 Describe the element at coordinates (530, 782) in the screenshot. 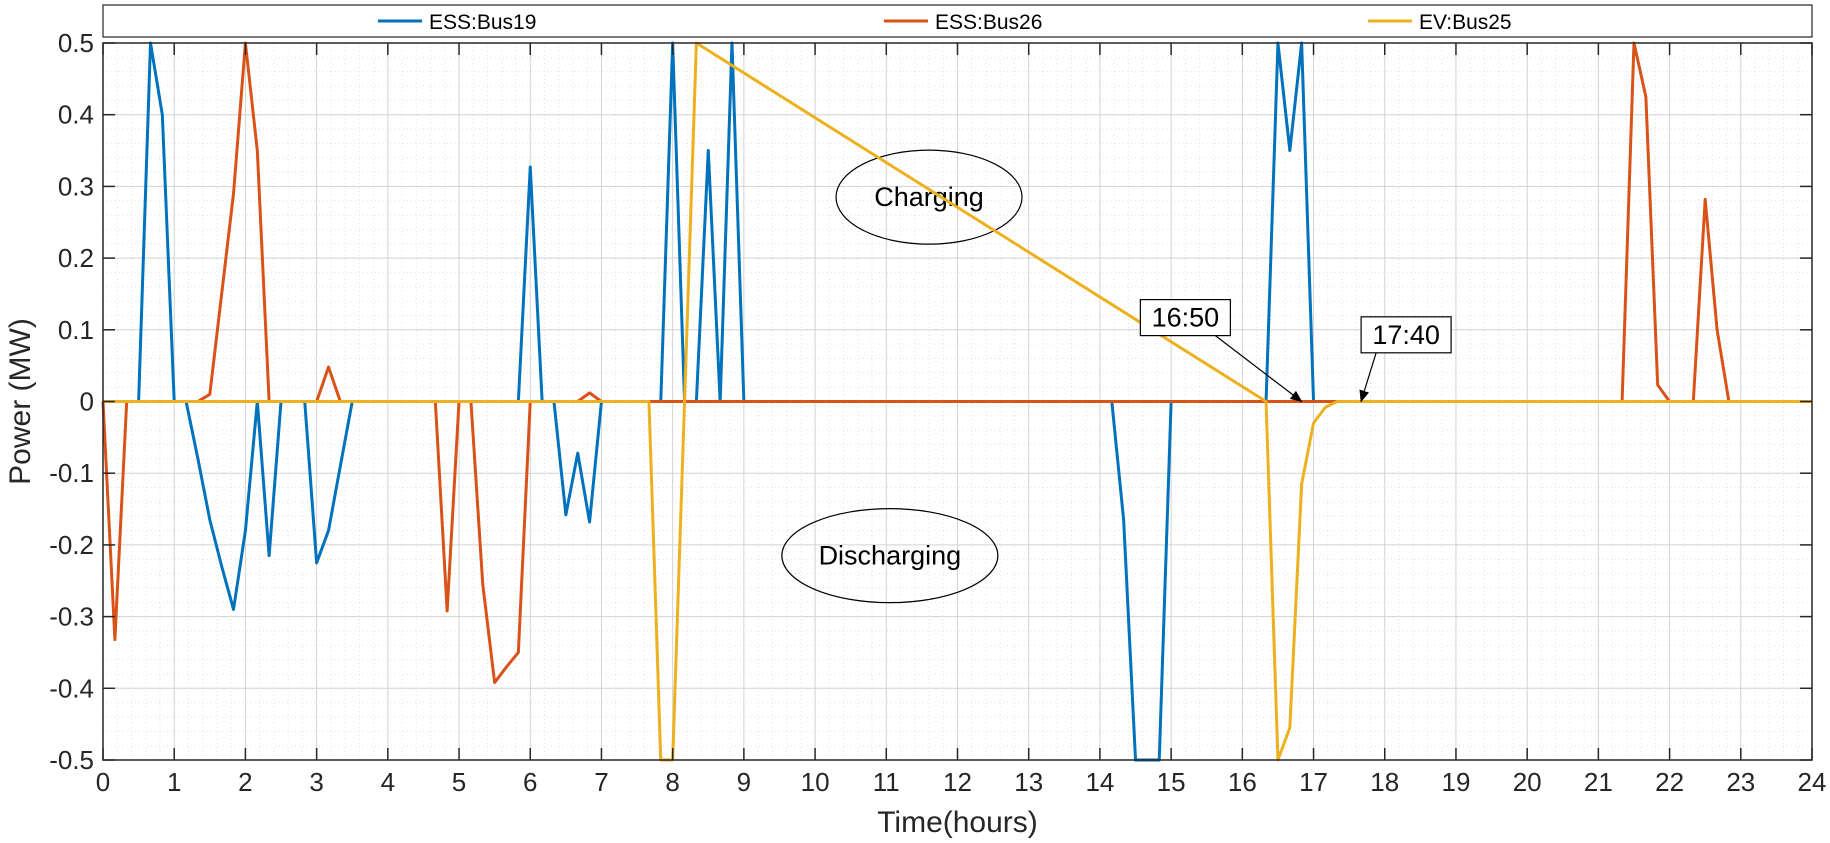

I see `x-tick-label: 6` at that location.